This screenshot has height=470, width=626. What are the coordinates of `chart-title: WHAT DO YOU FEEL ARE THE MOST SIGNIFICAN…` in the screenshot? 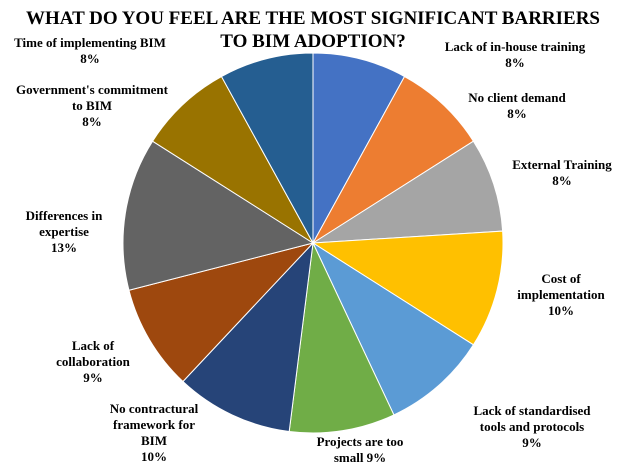 It's located at (313, 30).